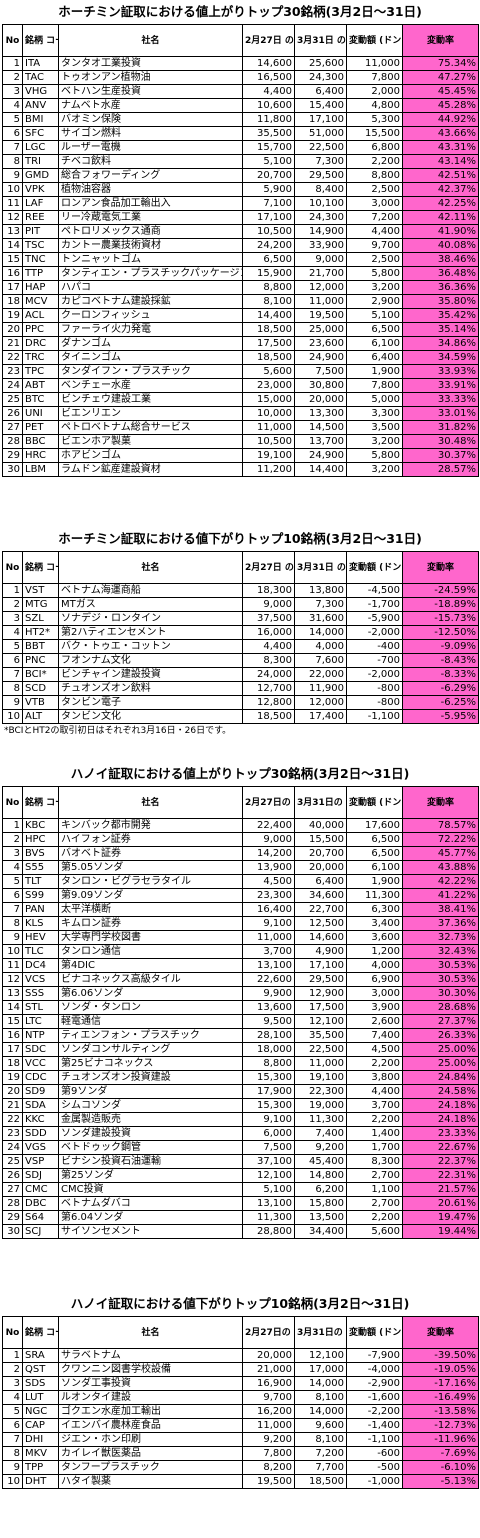  I want to click on cell-change: 9,700, so click(374, 245).